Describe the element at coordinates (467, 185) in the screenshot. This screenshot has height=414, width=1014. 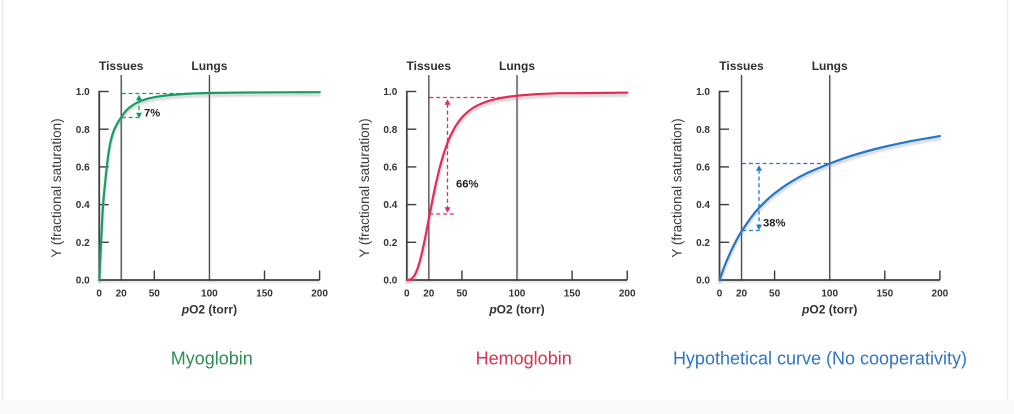
I see `svg-text: 66%` at that location.